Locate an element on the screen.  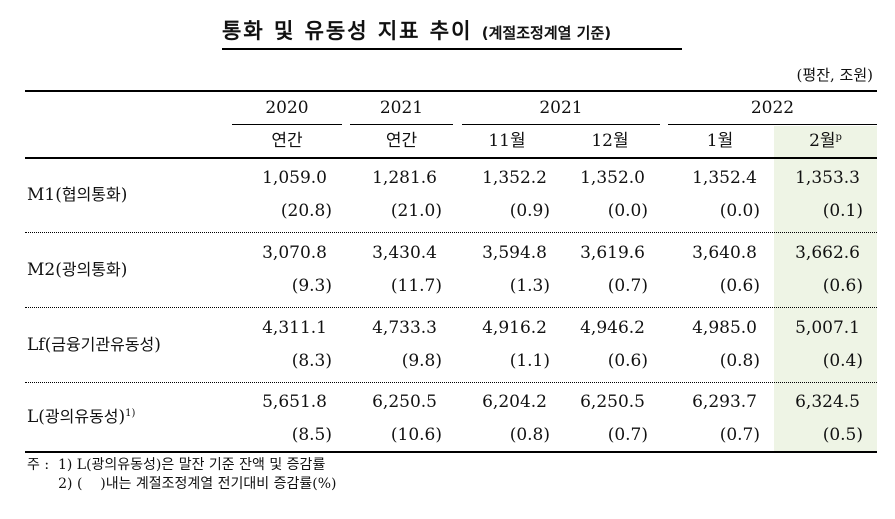
header-year-2020: 2020 is located at coordinates (287, 108).